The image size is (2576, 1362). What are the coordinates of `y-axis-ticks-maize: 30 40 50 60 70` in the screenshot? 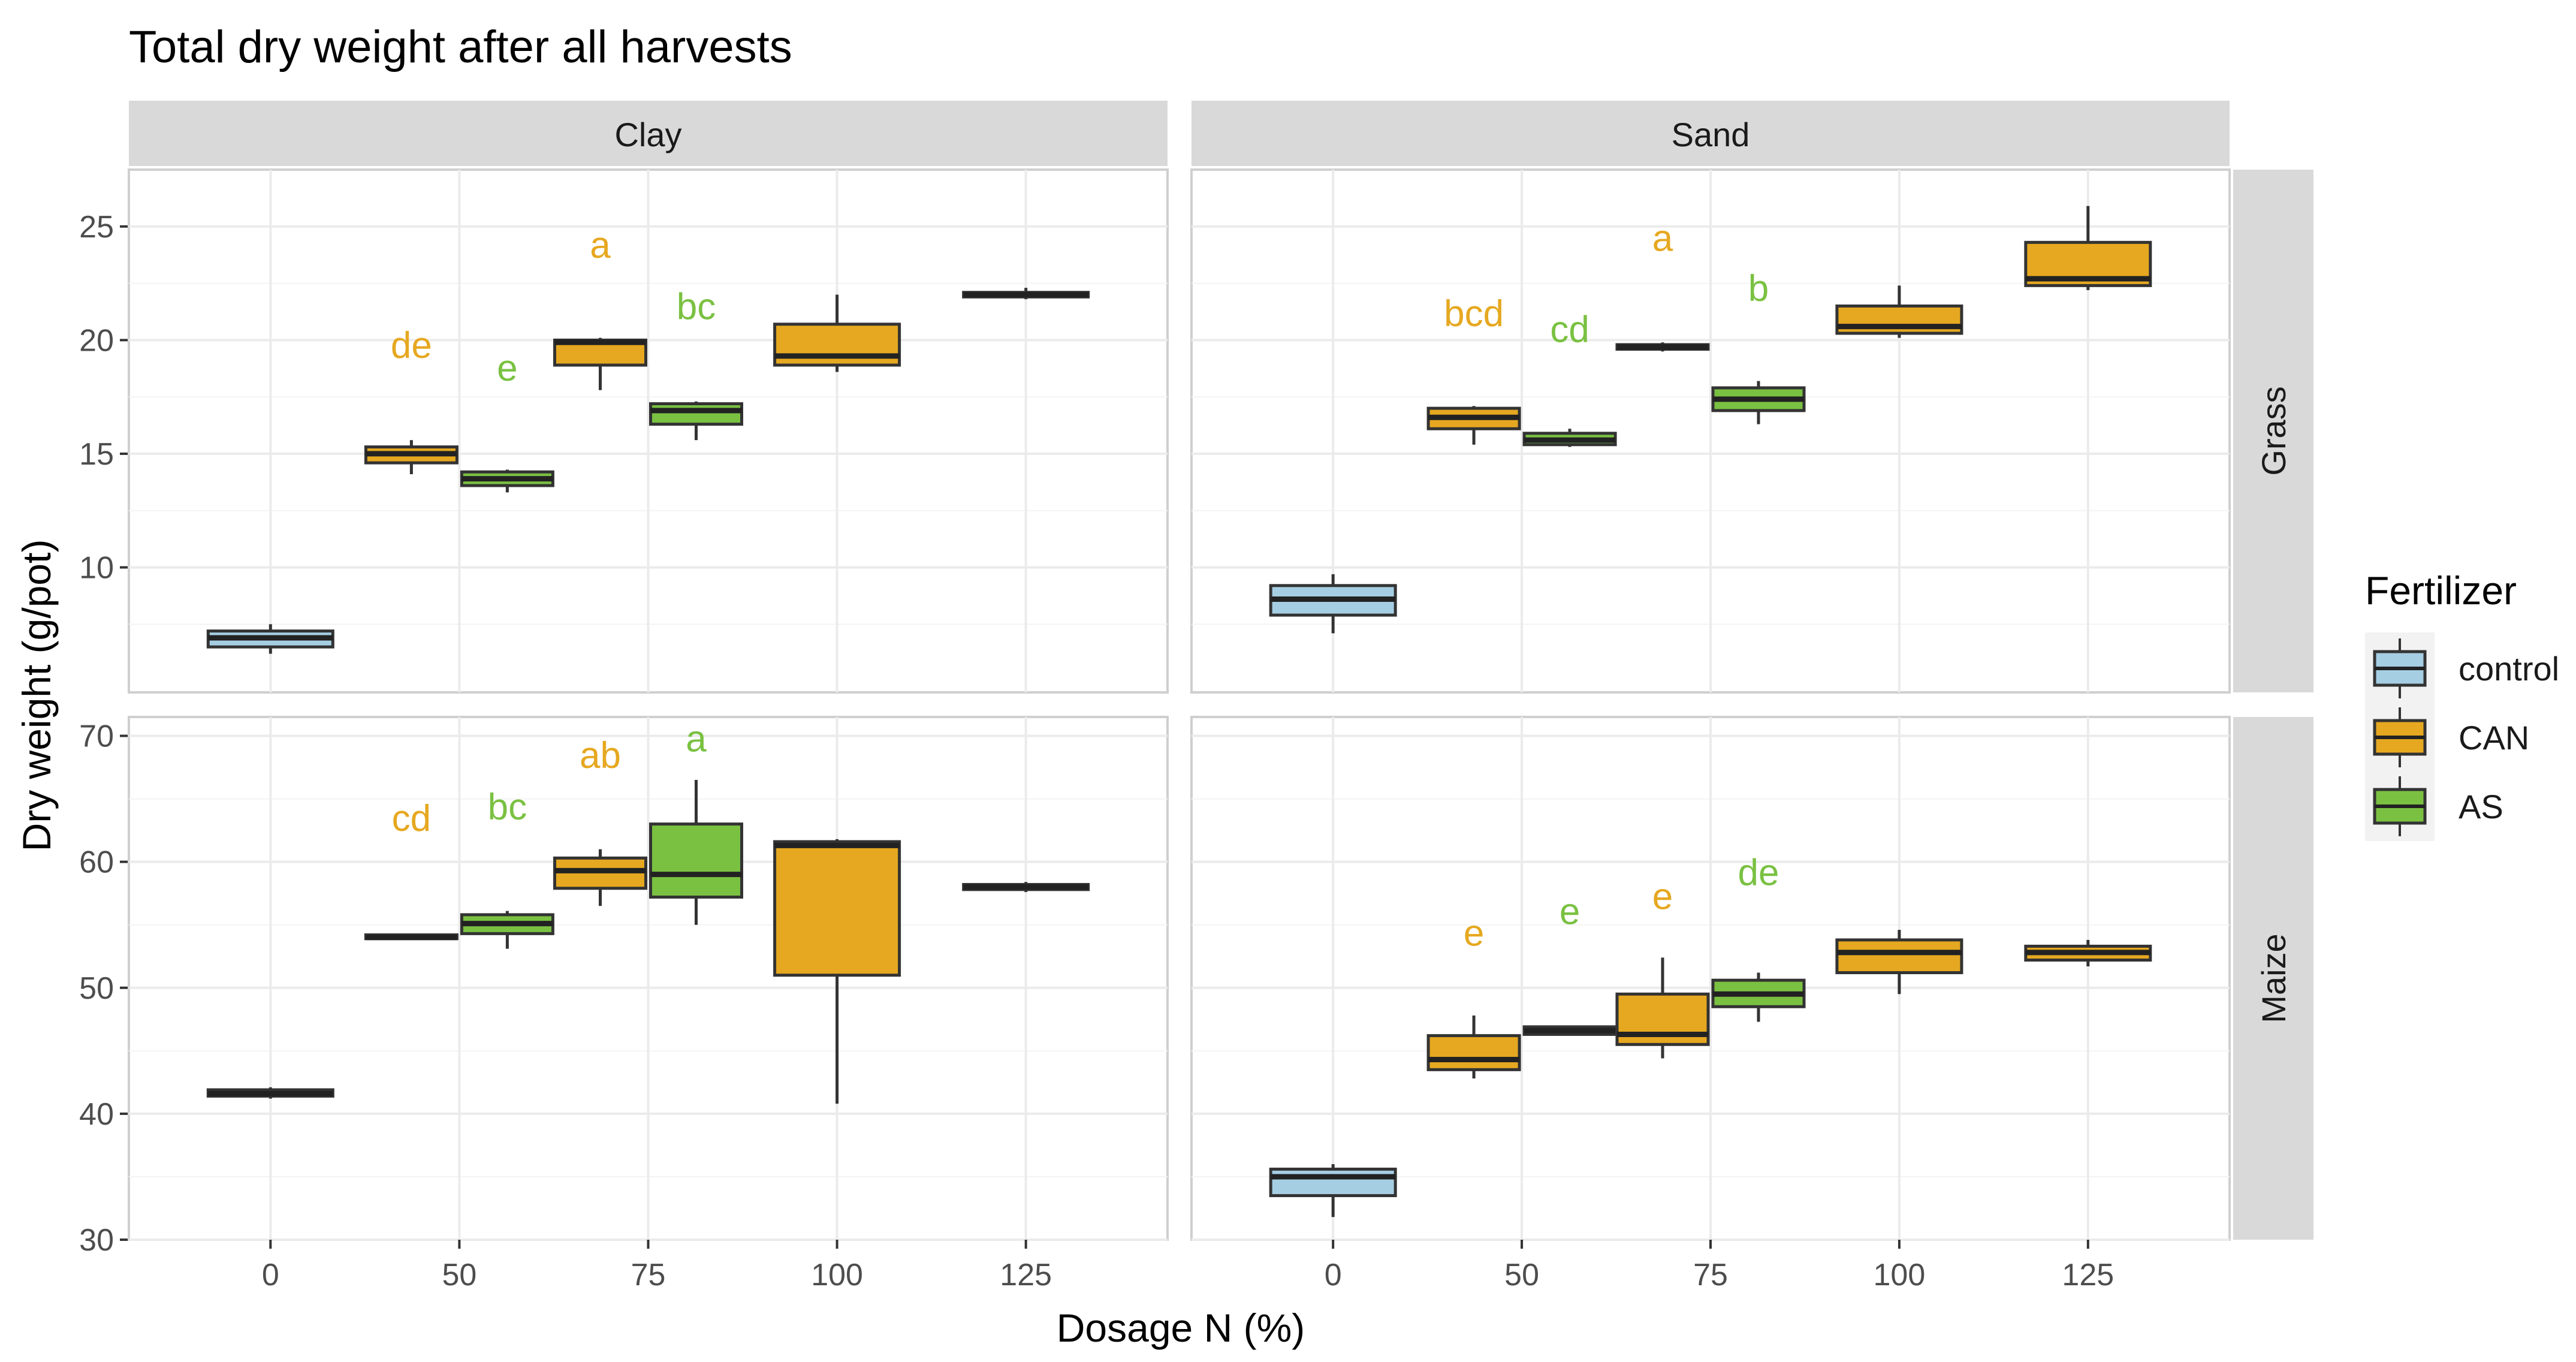 It's located at (104, 988).